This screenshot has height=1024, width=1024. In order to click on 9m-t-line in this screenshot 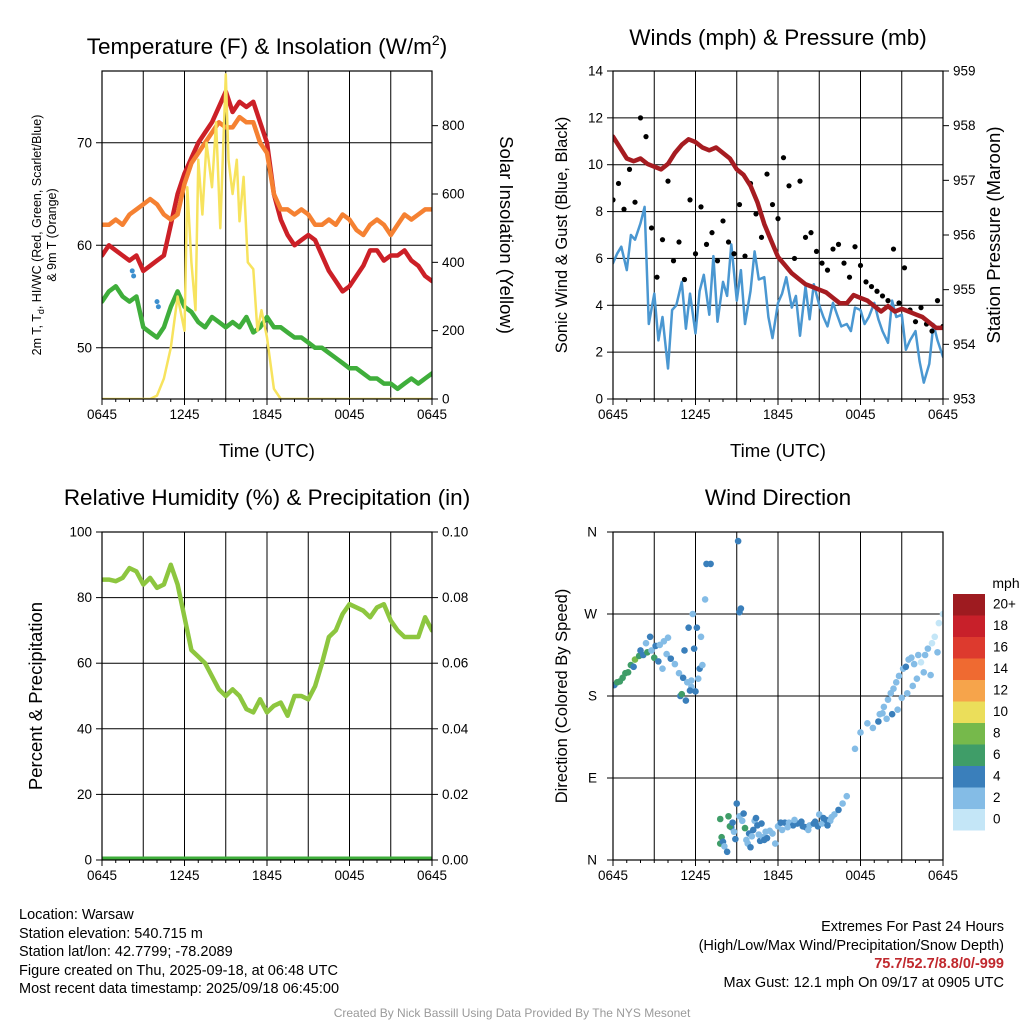, I will do `click(267, 176)`.